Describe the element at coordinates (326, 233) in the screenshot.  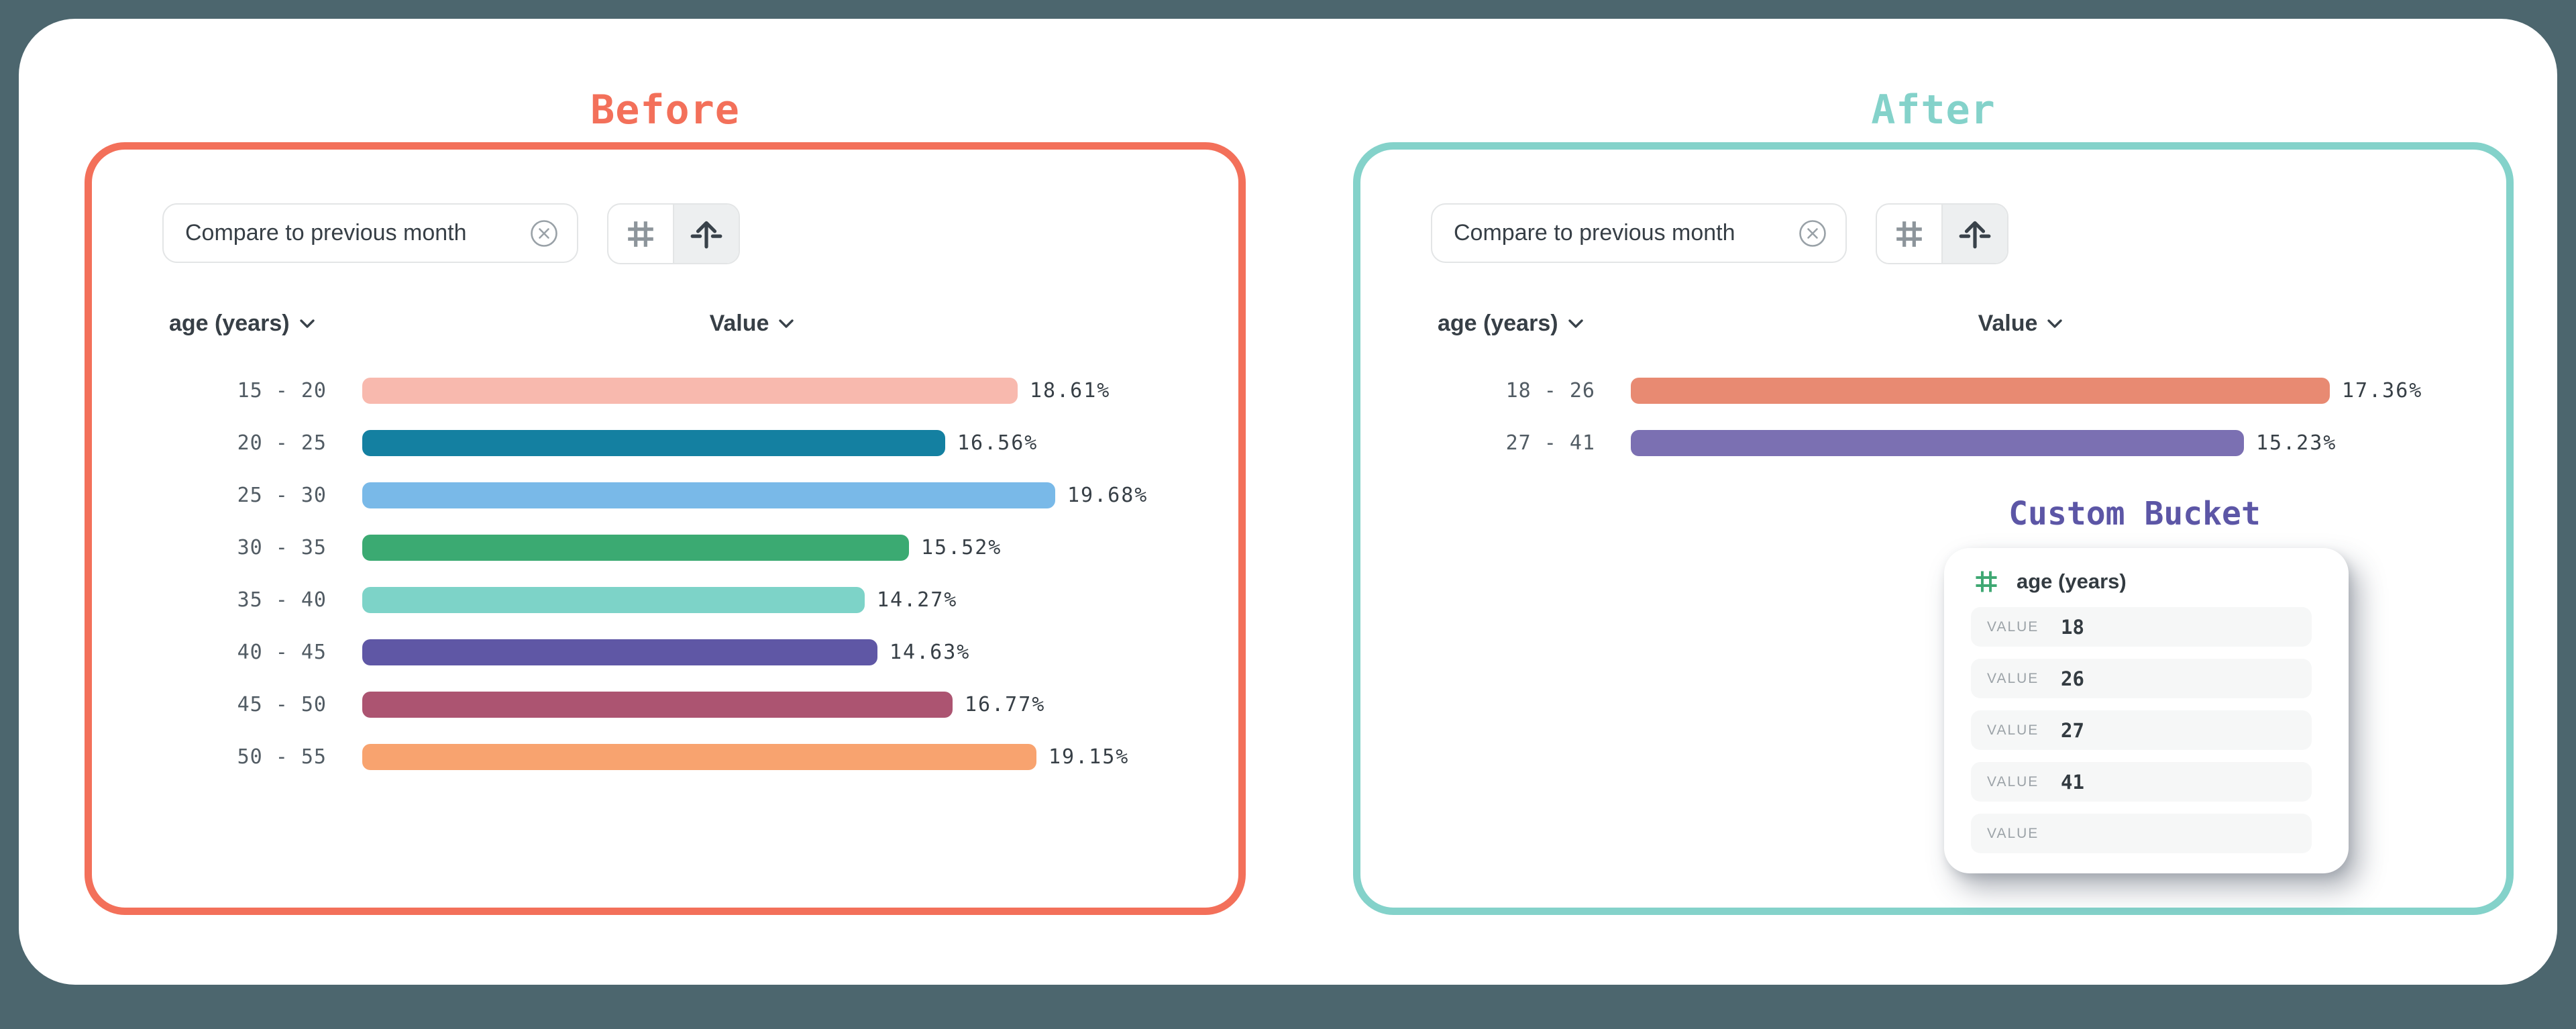
I see `filter-chip-label: Compare to previous month` at that location.